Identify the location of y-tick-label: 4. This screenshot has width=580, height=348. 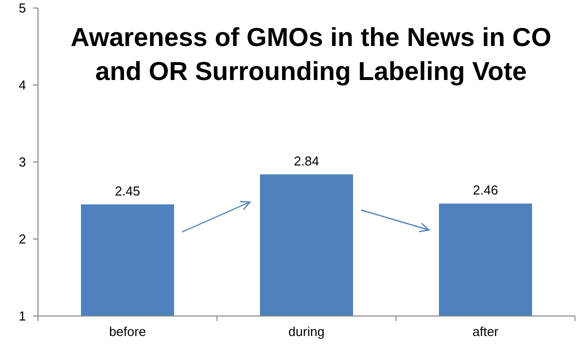
(22, 85).